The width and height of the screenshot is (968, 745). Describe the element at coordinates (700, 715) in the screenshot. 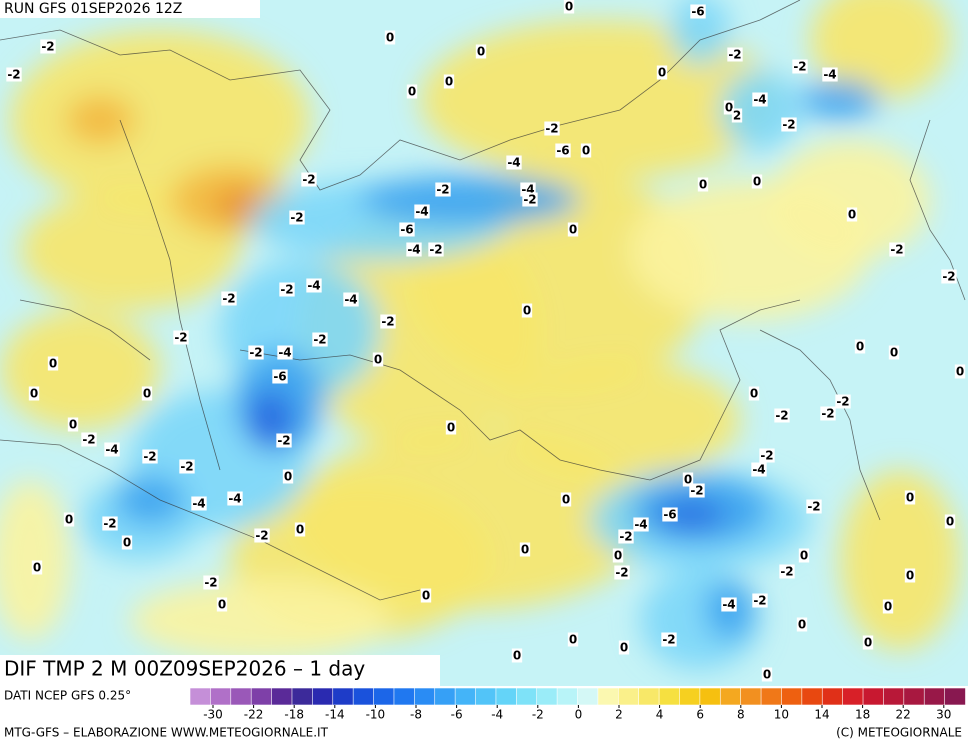

I see `colorbar-tick-label: 6` at that location.